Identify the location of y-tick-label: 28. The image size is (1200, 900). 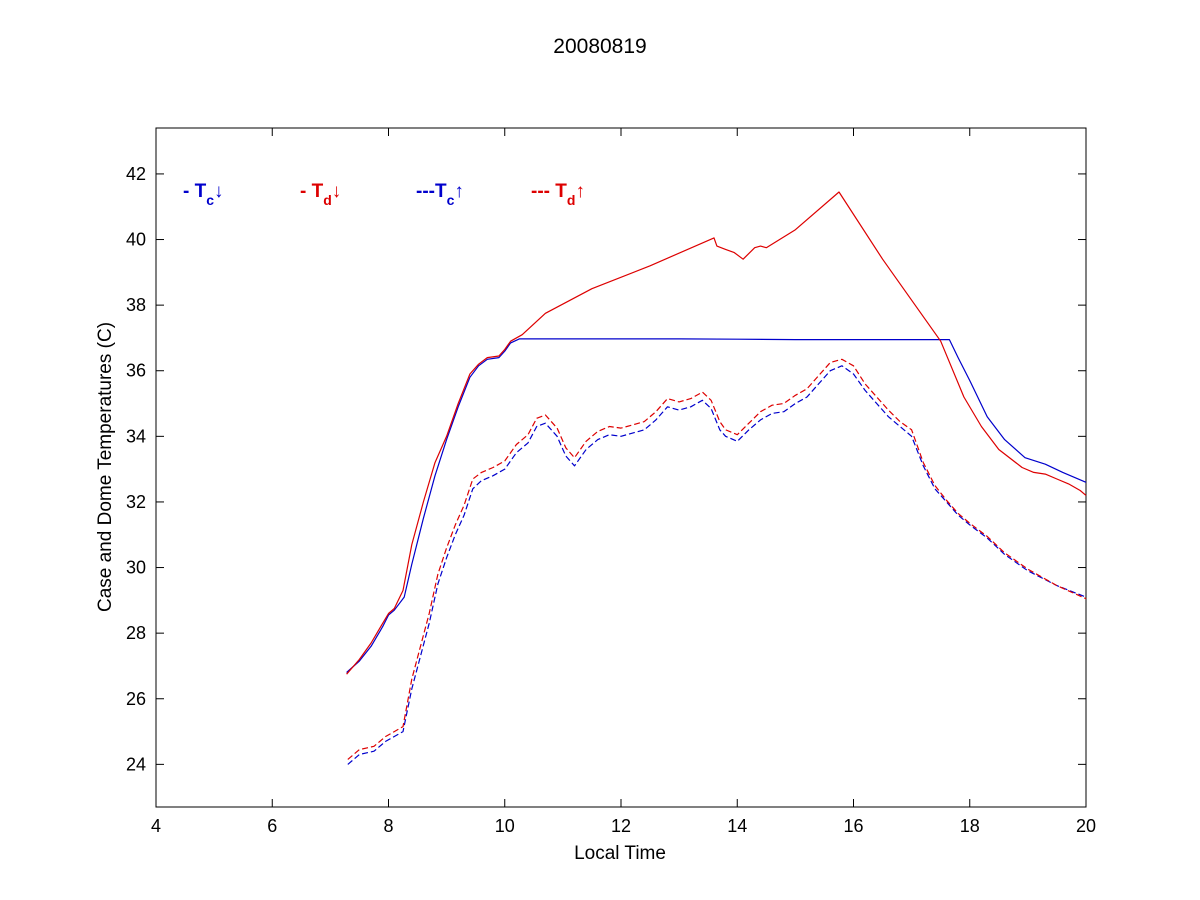
(136, 633).